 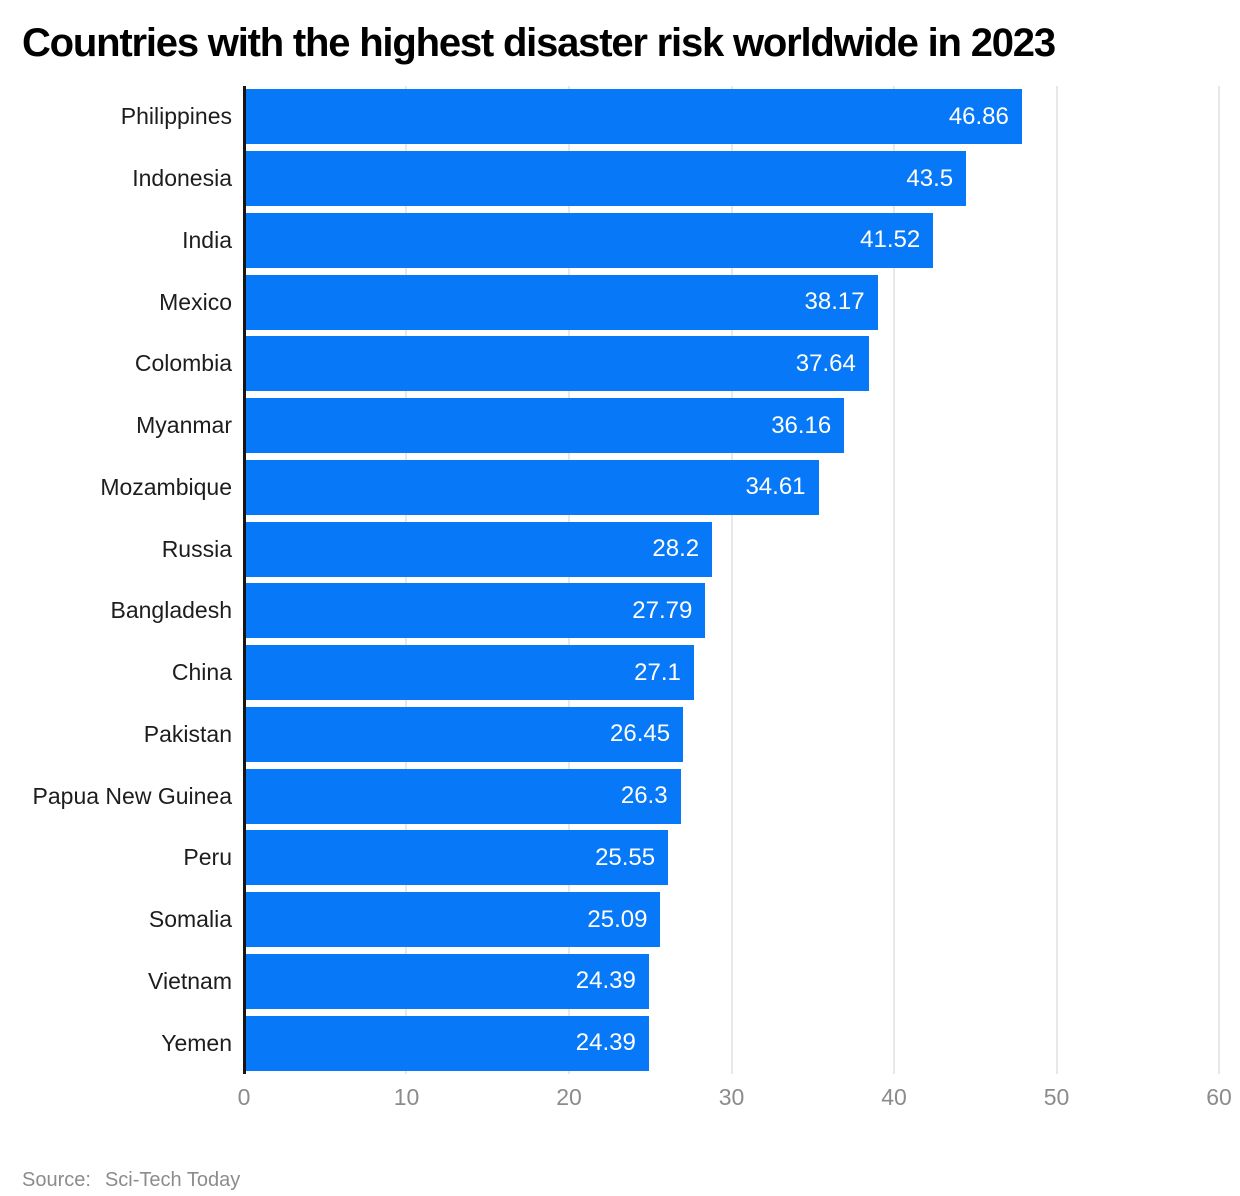 I want to click on value-label: 26.45, so click(x=640, y=734).